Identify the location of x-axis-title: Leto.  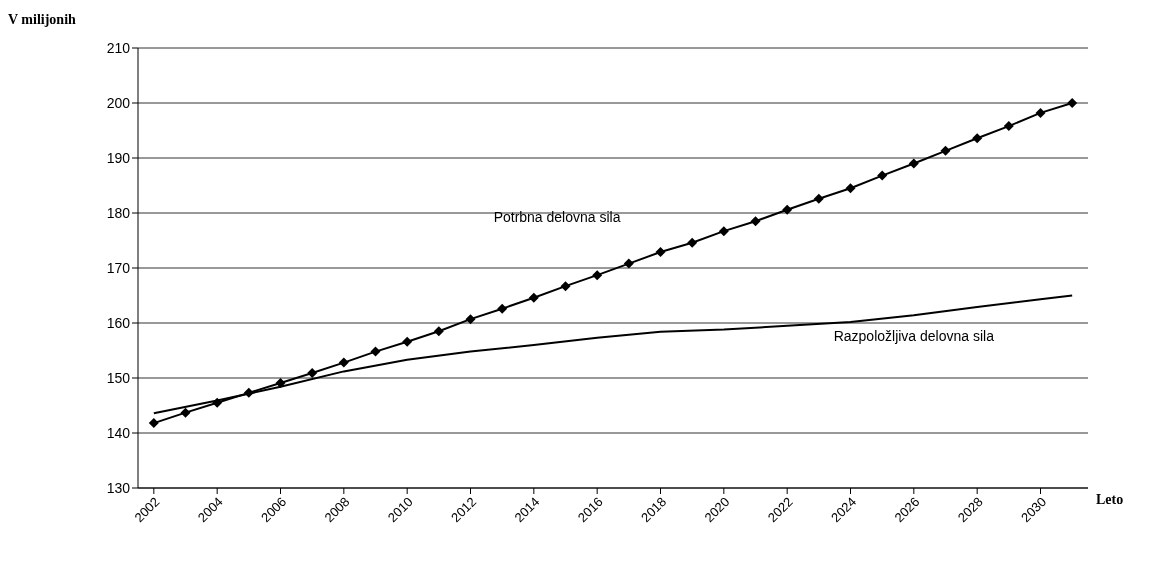
(1110, 500).